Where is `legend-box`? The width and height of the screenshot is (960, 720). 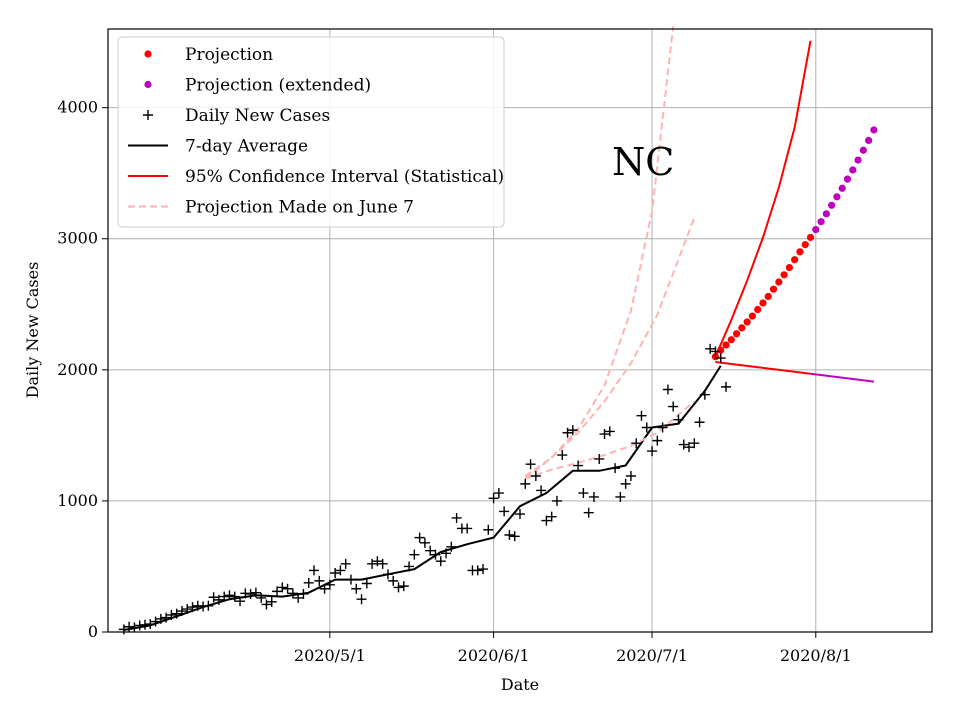
legend-box is located at coordinates (311, 132).